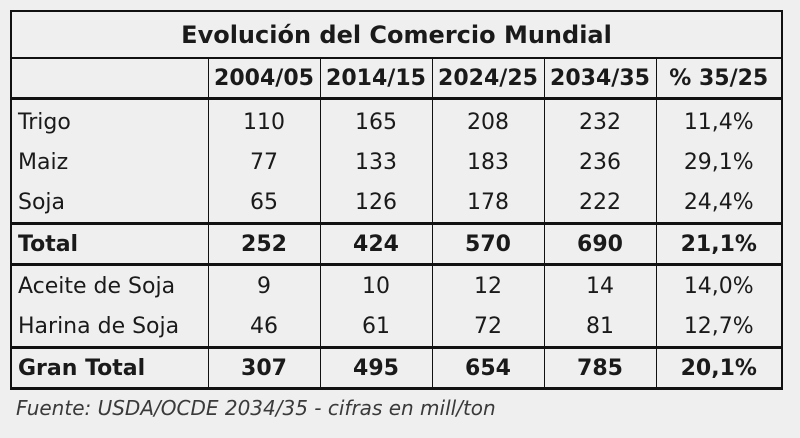  Describe the element at coordinates (109, 327) in the screenshot. I see `row-label: Harina de Soja` at that location.